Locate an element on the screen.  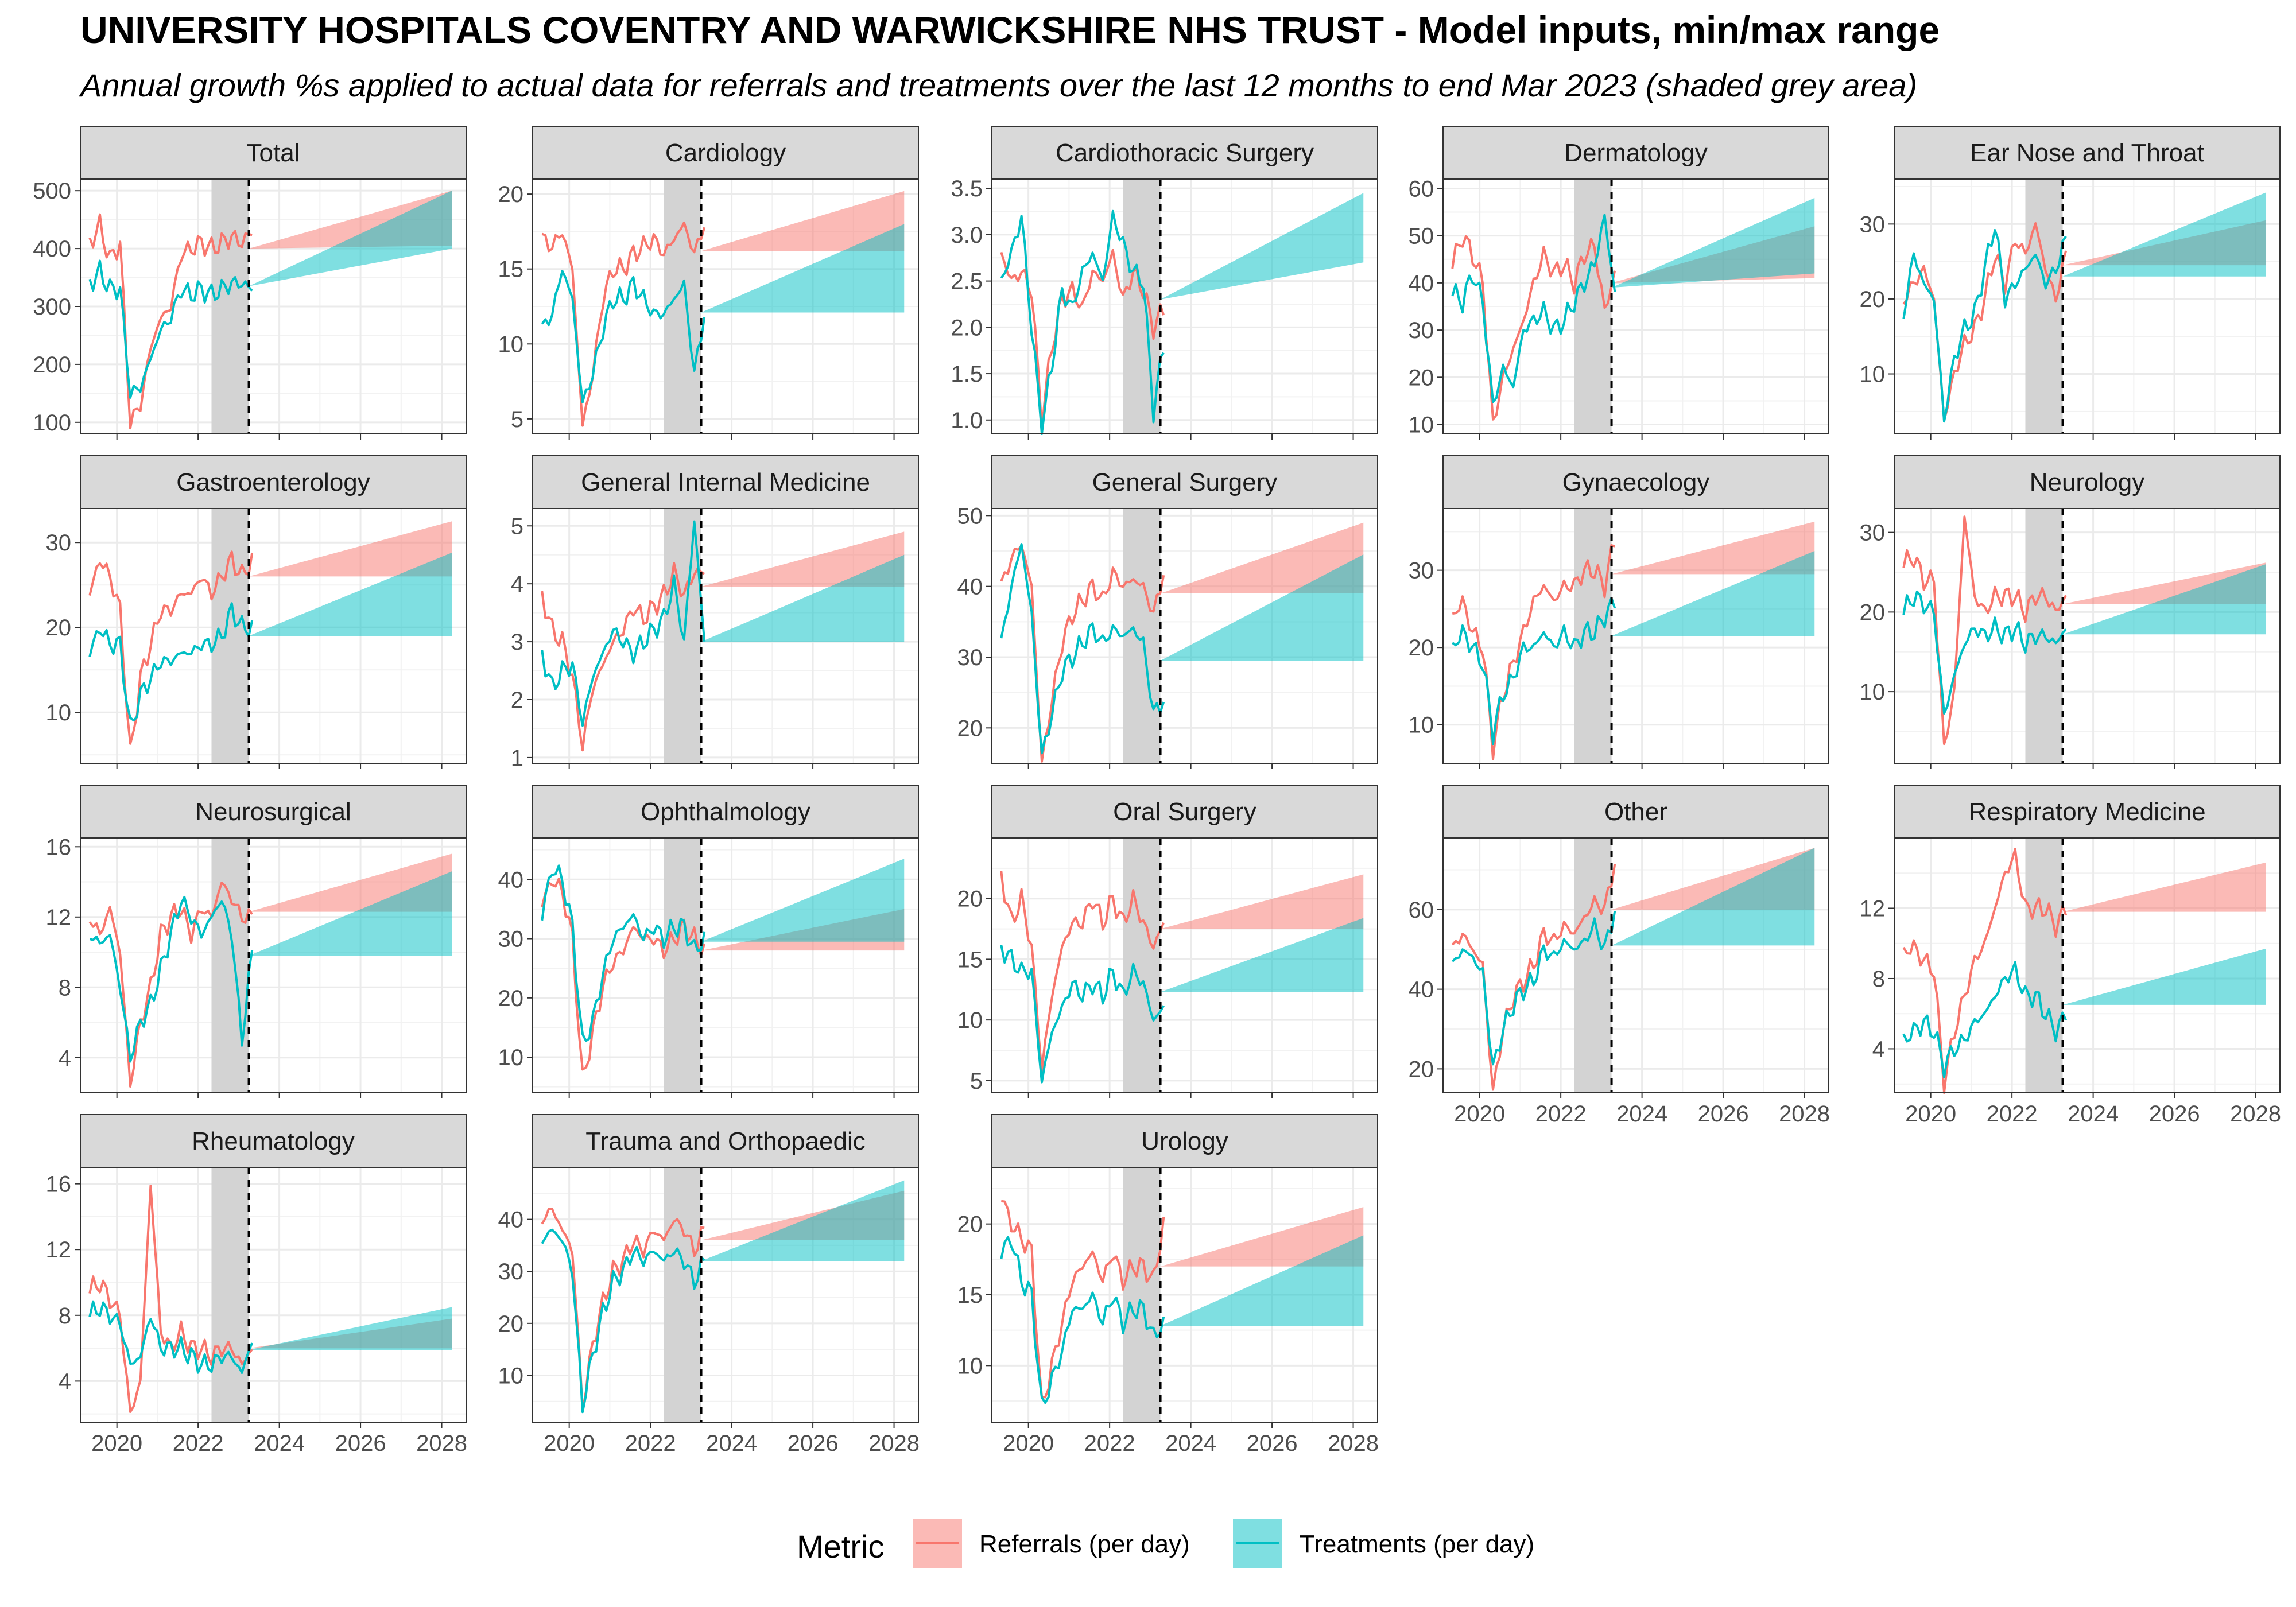
panel-neurosurgical: Neurosurgical 4 8 12 16 is located at coordinates (256, 941).